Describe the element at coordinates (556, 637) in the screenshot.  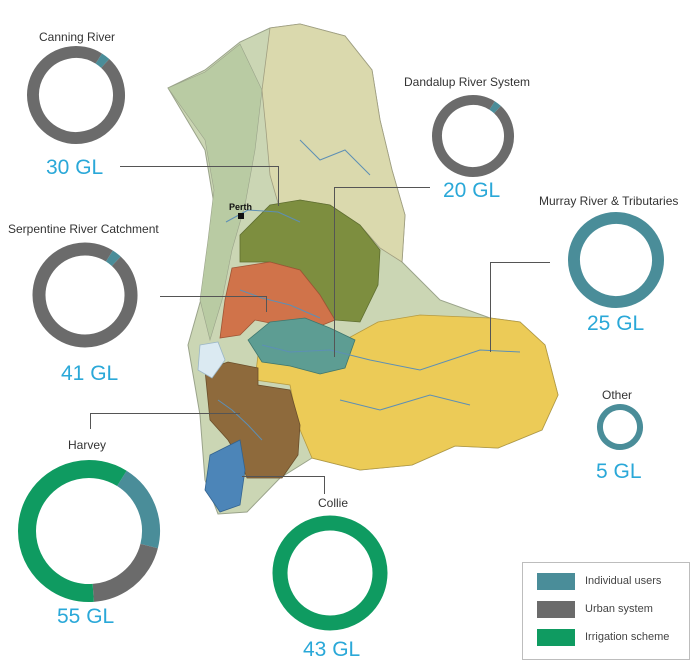
I see `legend-swatch-irrigation` at that location.